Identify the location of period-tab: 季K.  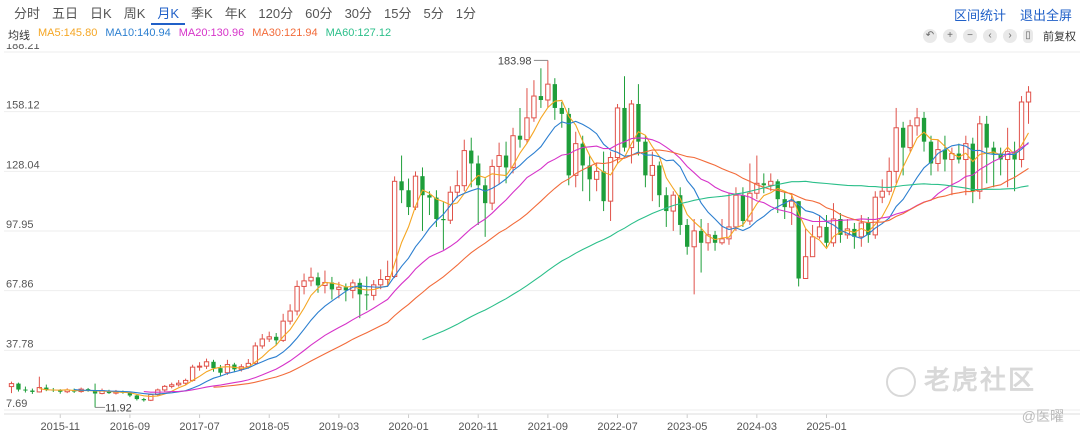
(202, 13).